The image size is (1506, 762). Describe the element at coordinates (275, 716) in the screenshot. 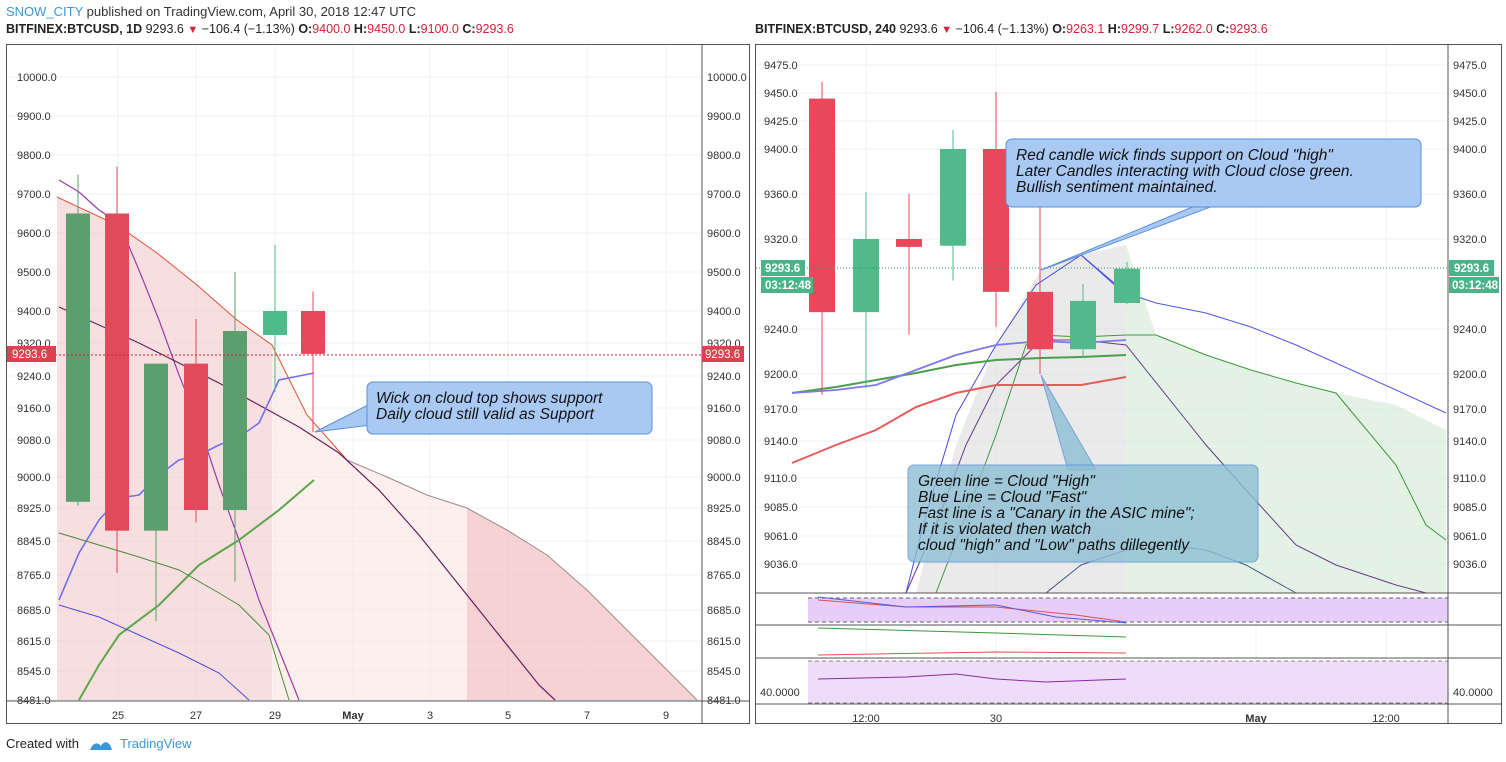

I see `daily-x-tick: 29` at that location.